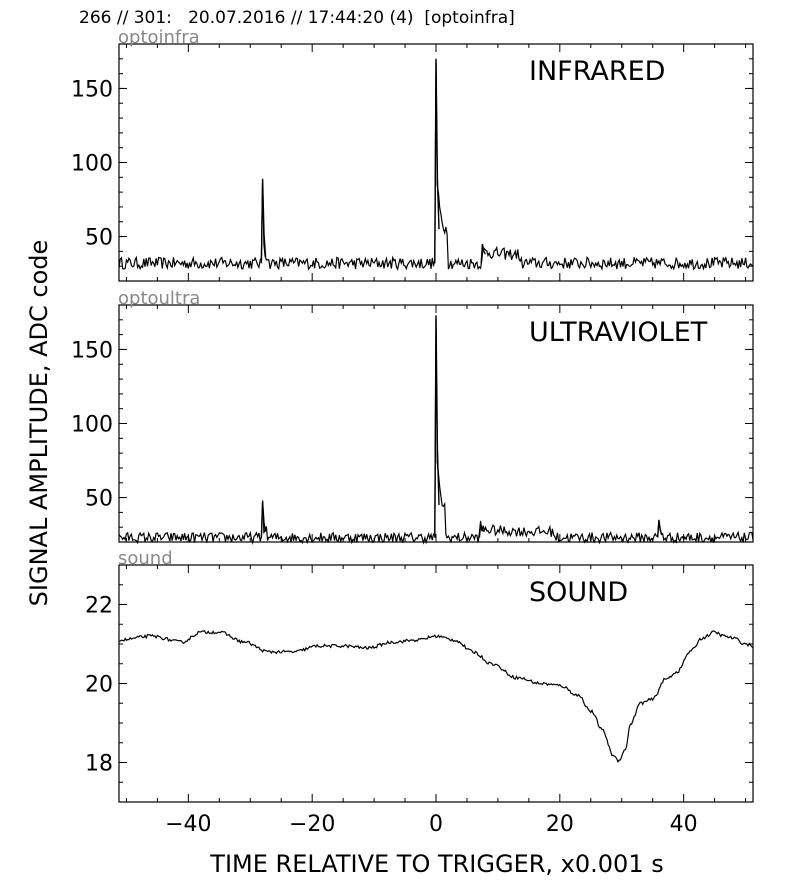 The height and width of the screenshot is (882, 792). What do you see at coordinates (145, 558) in the screenshot?
I see `channel-label-sound: sound` at bounding box center [145, 558].